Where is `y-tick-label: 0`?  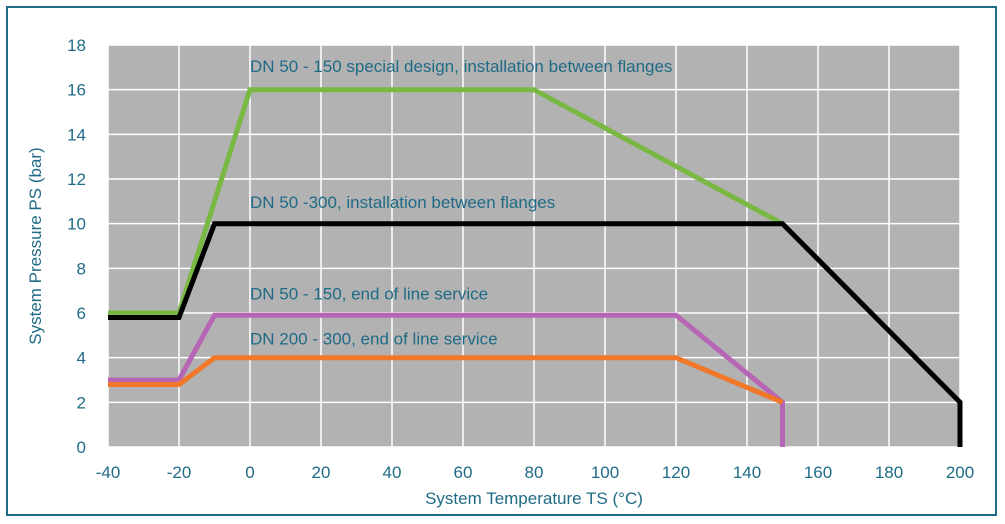
y-tick-label: 0 is located at coordinates (81, 447).